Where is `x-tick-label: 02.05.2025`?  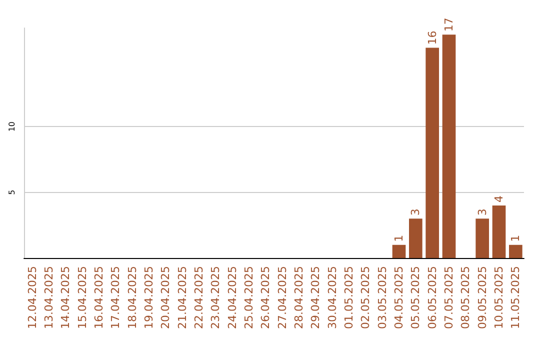
x-tick-label: 02.05.2025 is located at coordinates (365, 298).